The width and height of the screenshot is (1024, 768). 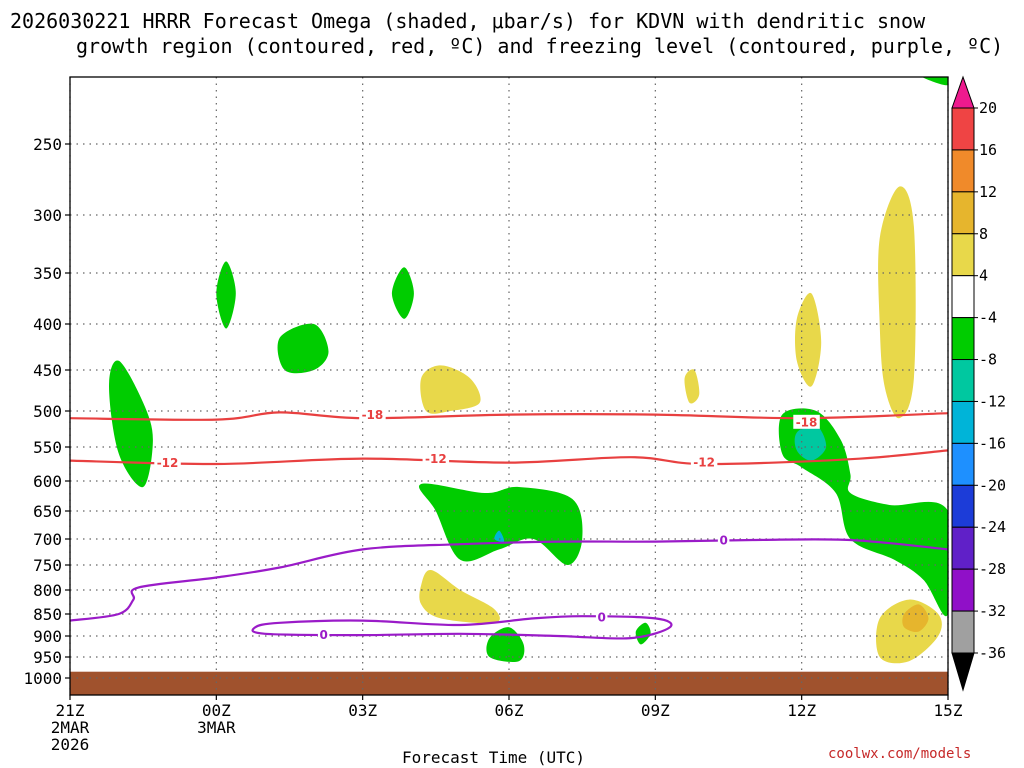 What do you see at coordinates (655, 710) in the screenshot?
I see `x-tick-label: 09Z` at bounding box center [655, 710].